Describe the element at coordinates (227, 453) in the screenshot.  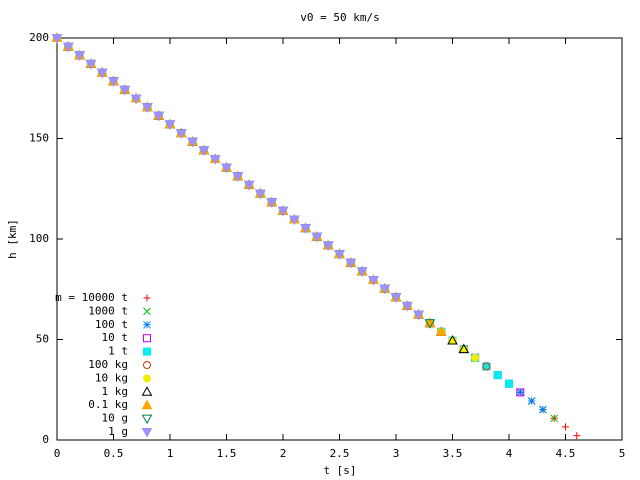
I see `x-tick-label: 1.5` at that location.